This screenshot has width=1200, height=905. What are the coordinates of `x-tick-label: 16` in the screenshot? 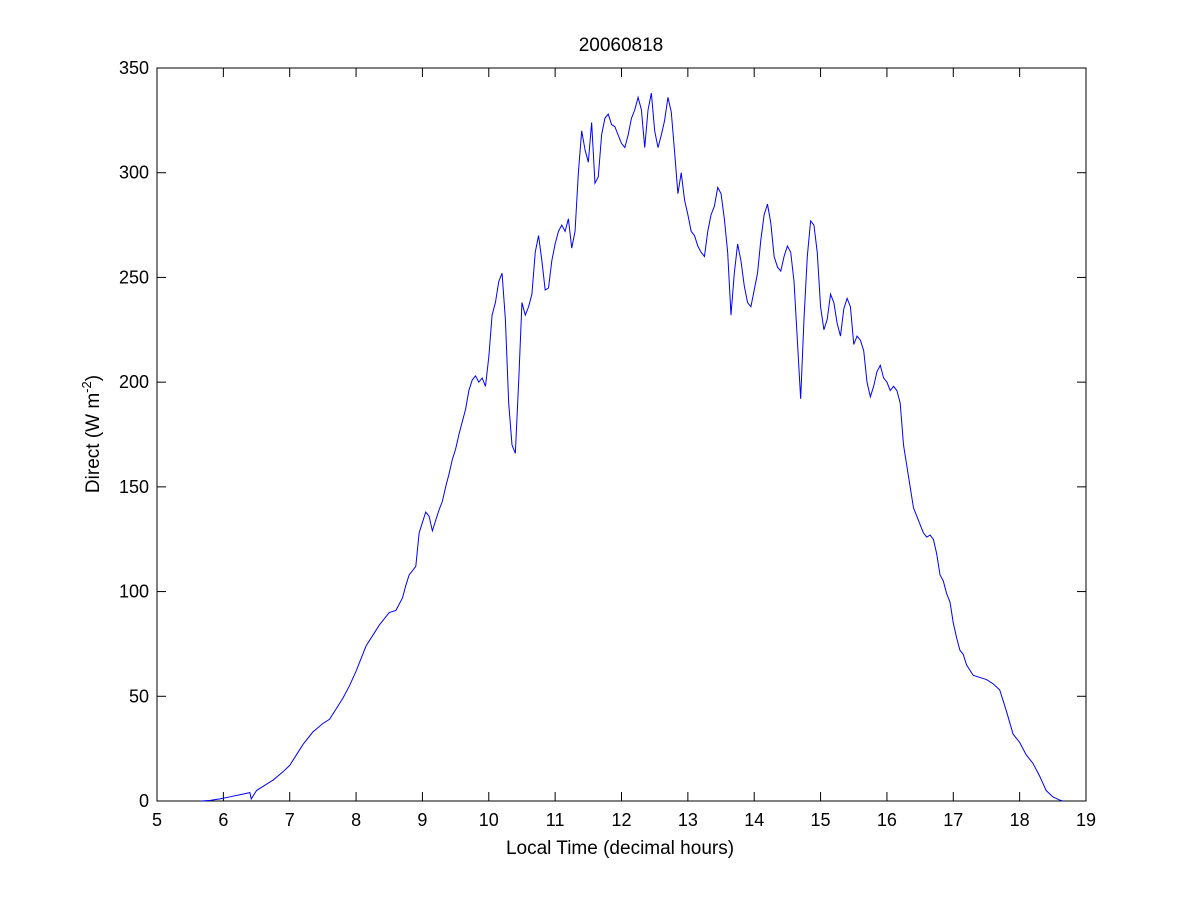 It's located at (887, 820).